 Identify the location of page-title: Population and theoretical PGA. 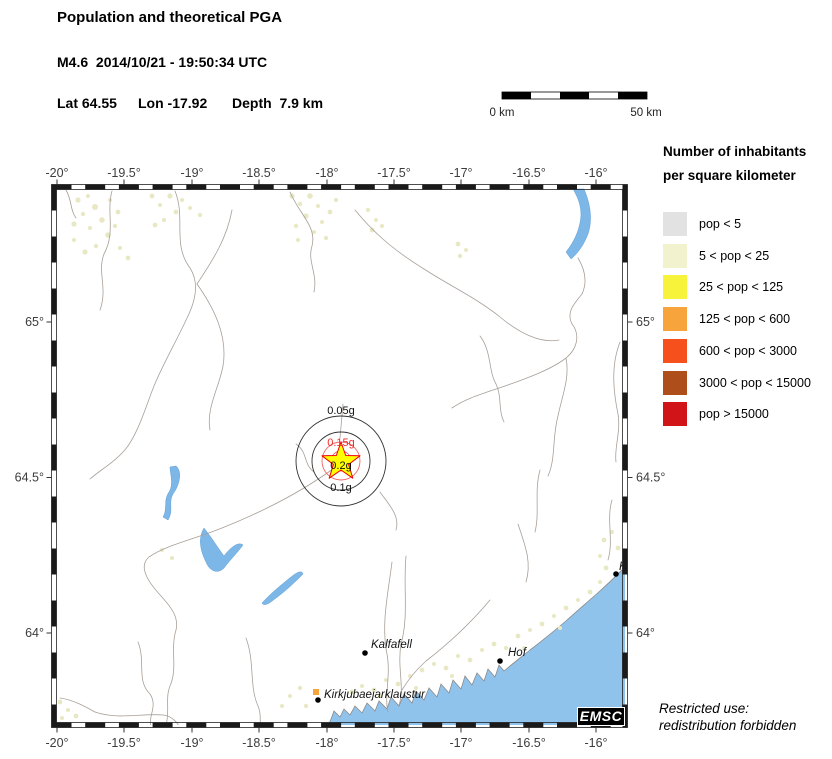
(170, 17).